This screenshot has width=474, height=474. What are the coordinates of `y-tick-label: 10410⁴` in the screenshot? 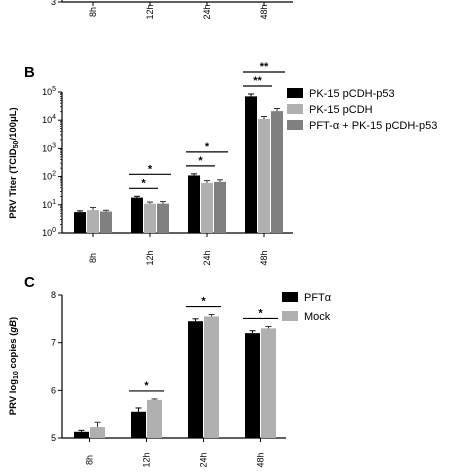 It's located at (49, 119).